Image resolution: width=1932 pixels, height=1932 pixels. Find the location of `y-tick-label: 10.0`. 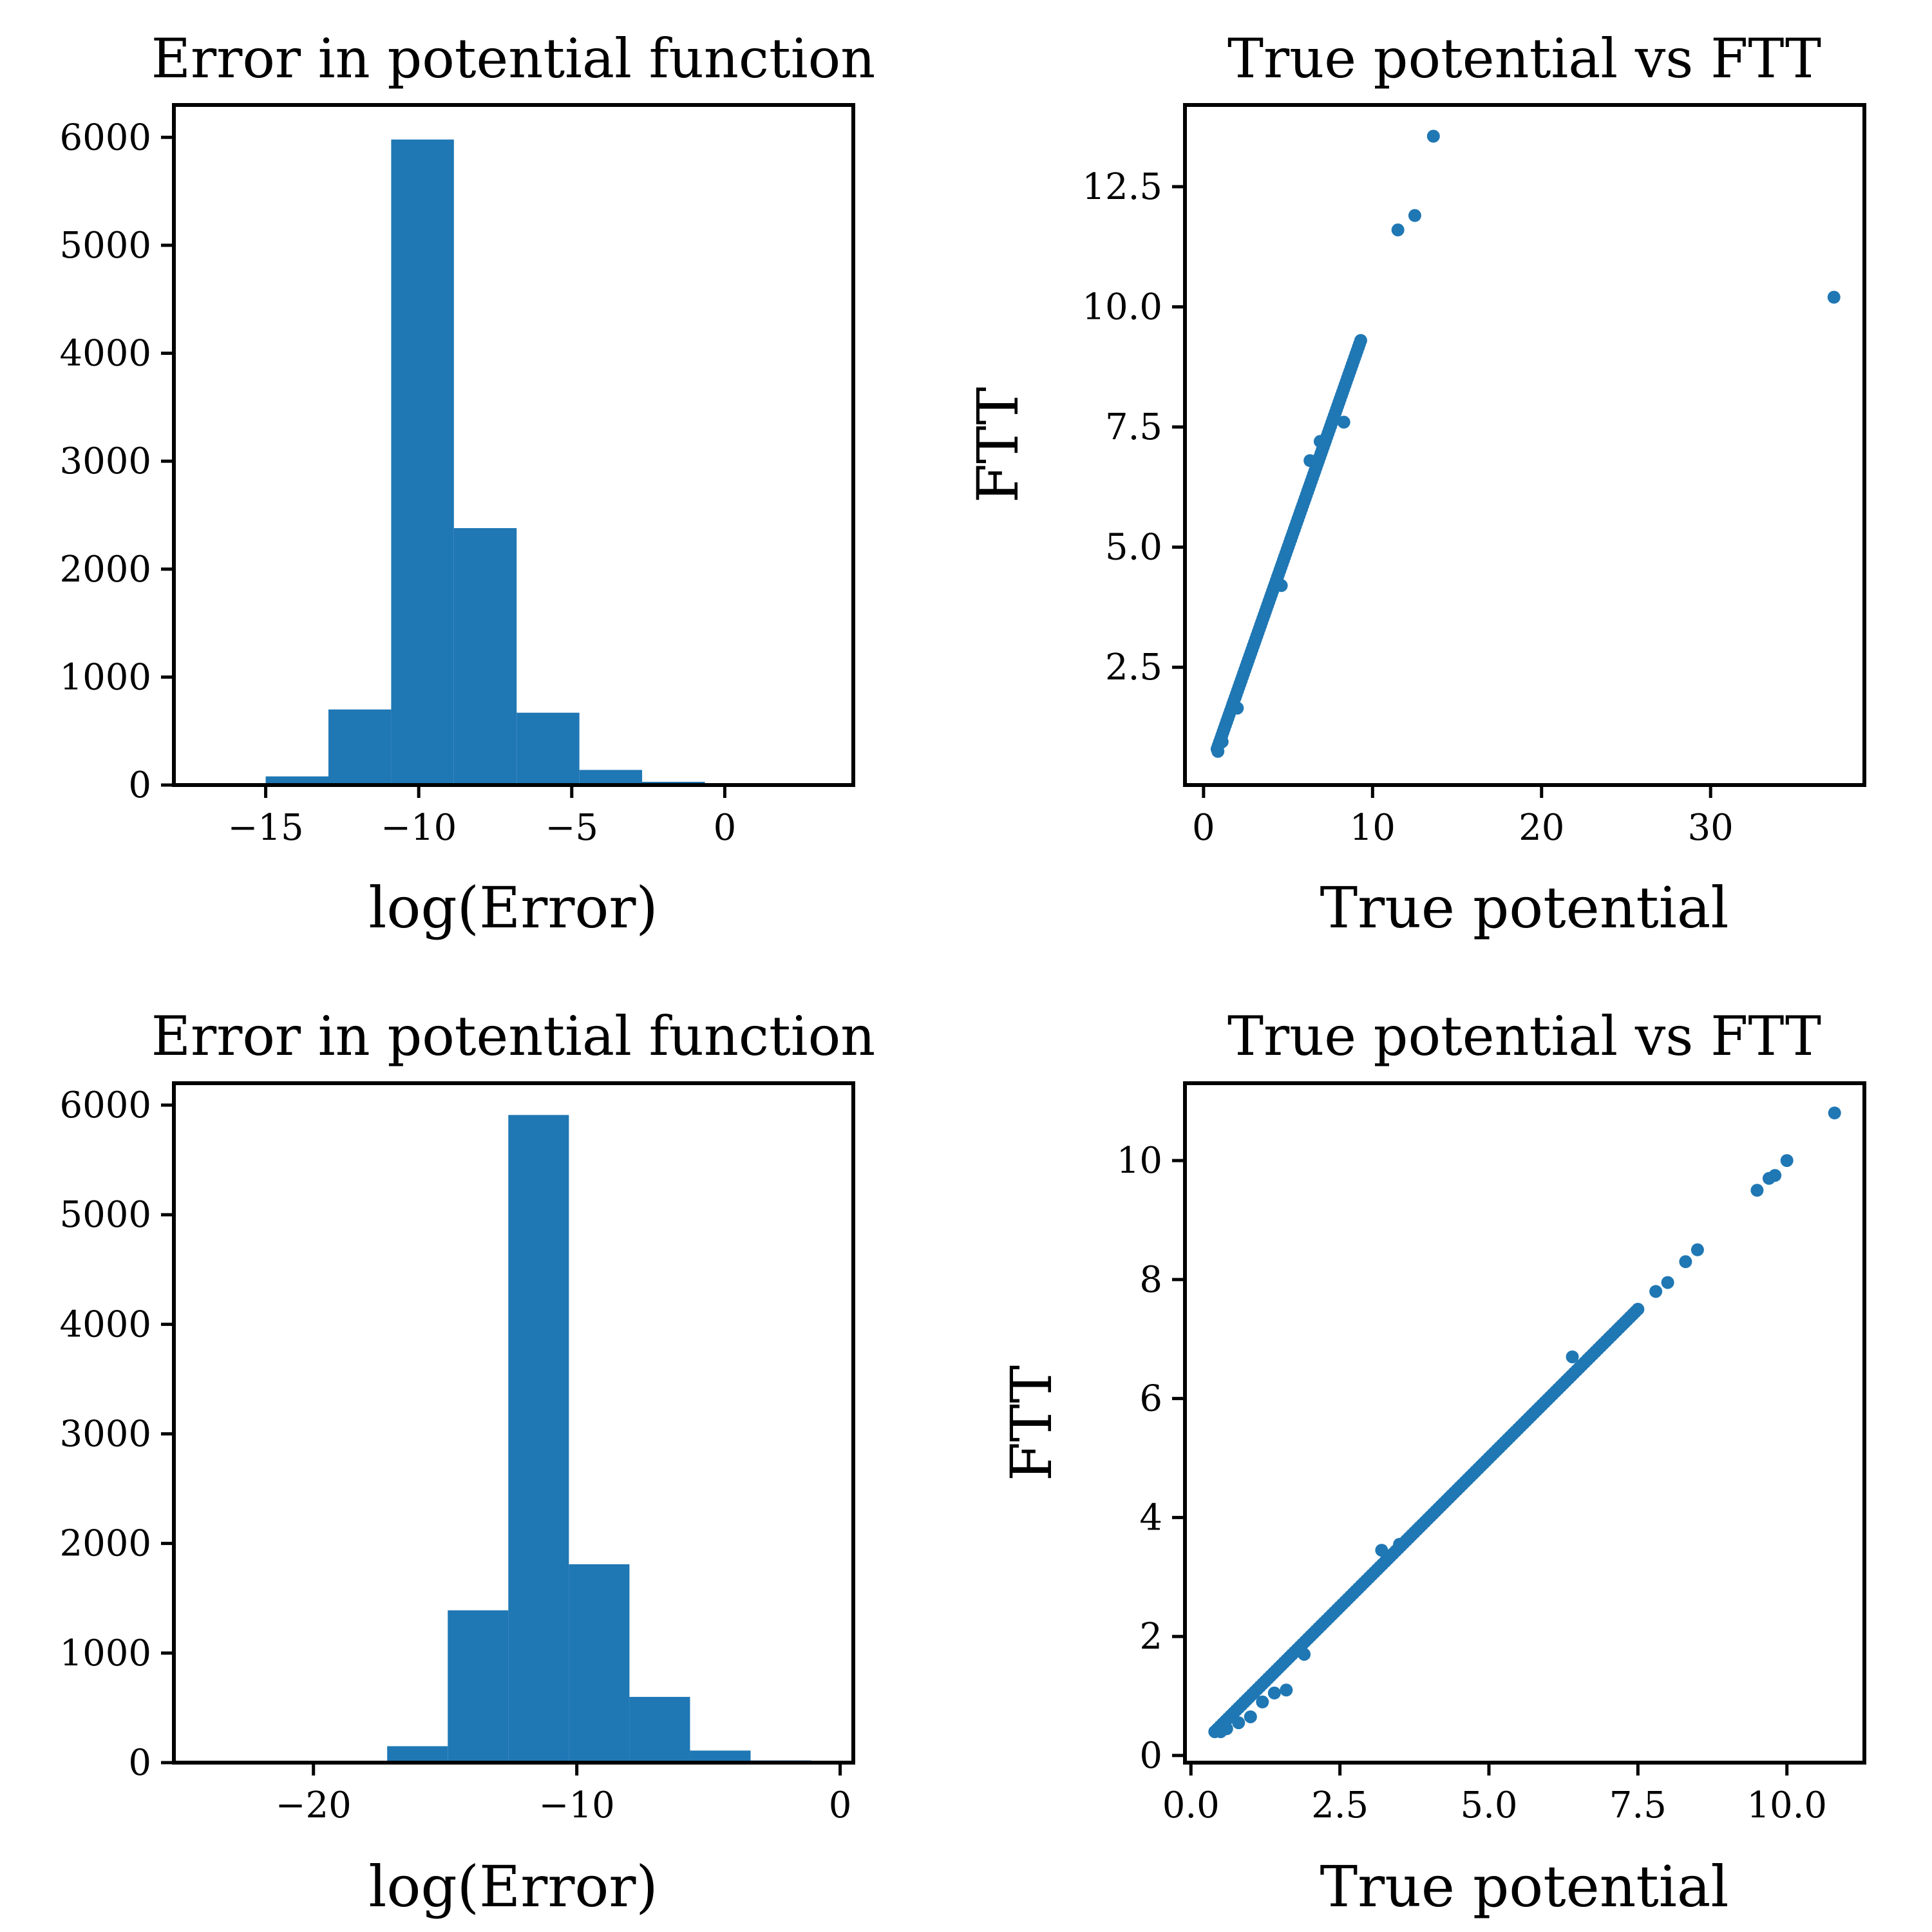

y-tick-label: 10.0 is located at coordinates (1122, 307).